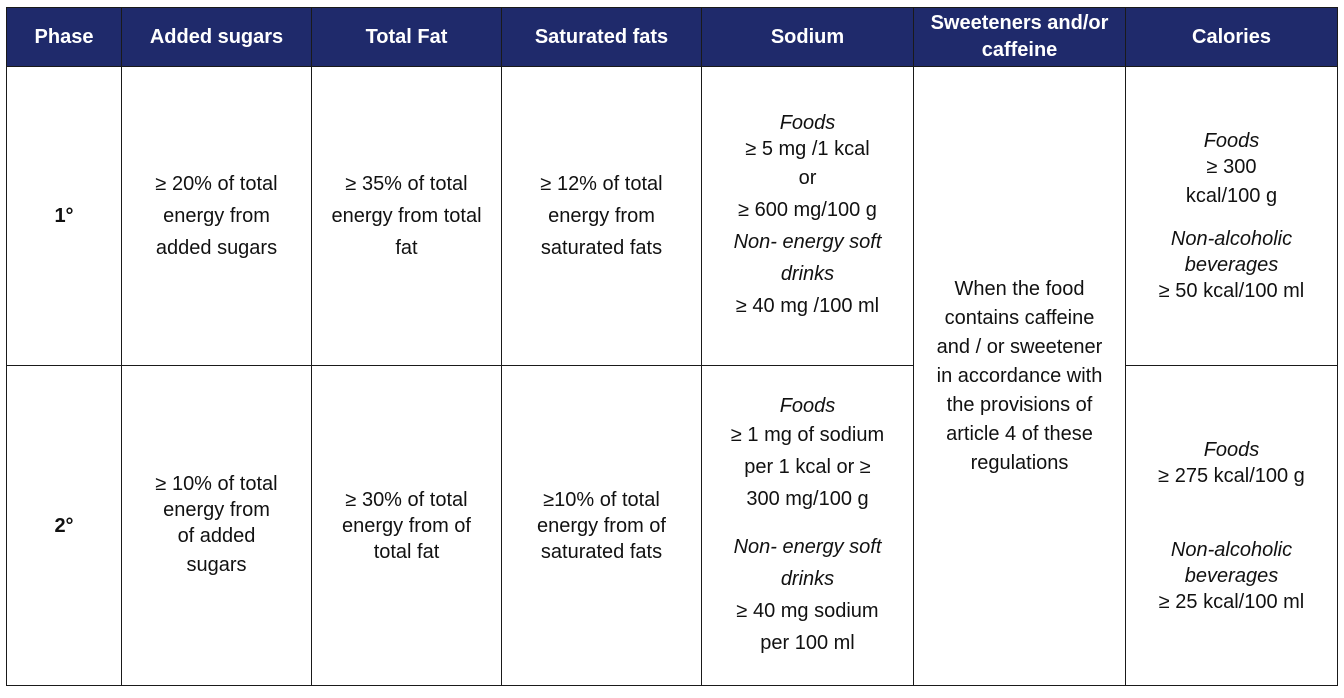 The image size is (1344, 698). I want to click on total-fat-cell: ≥ 35% of total energy from total fat, so click(406, 216).